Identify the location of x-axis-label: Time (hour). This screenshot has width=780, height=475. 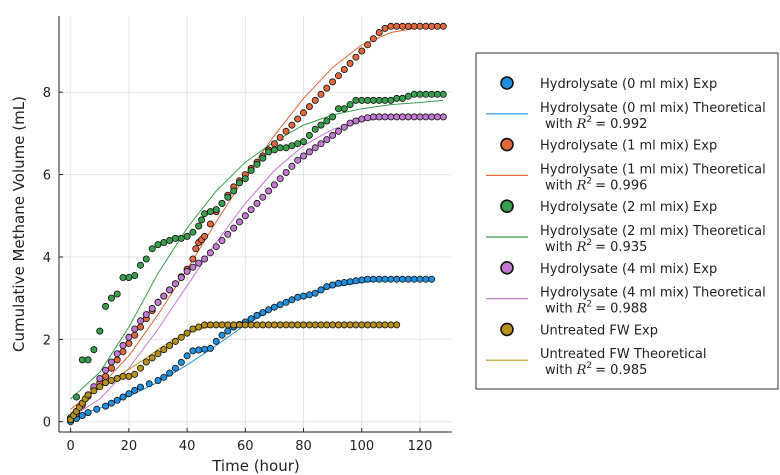
(255, 466).